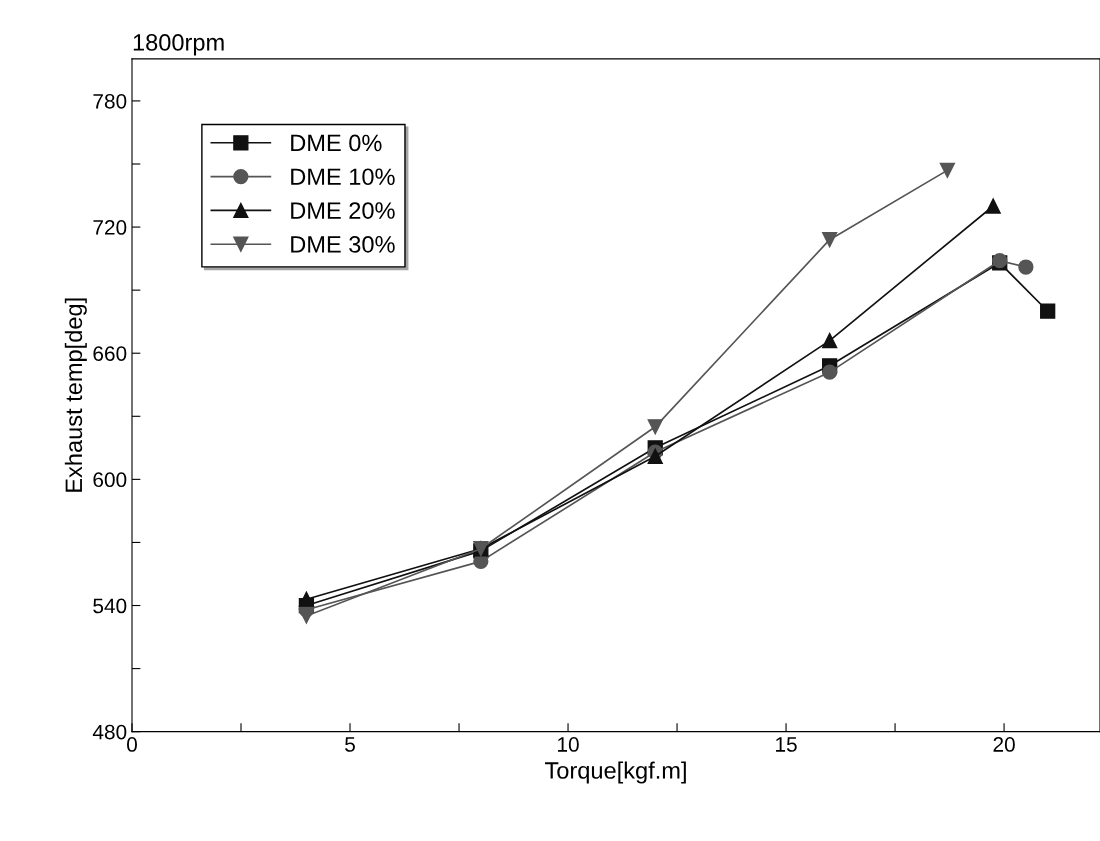  Describe the element at coordinates (350, 744) in the screenshot. I see `x-tick-label: 5` at that location.